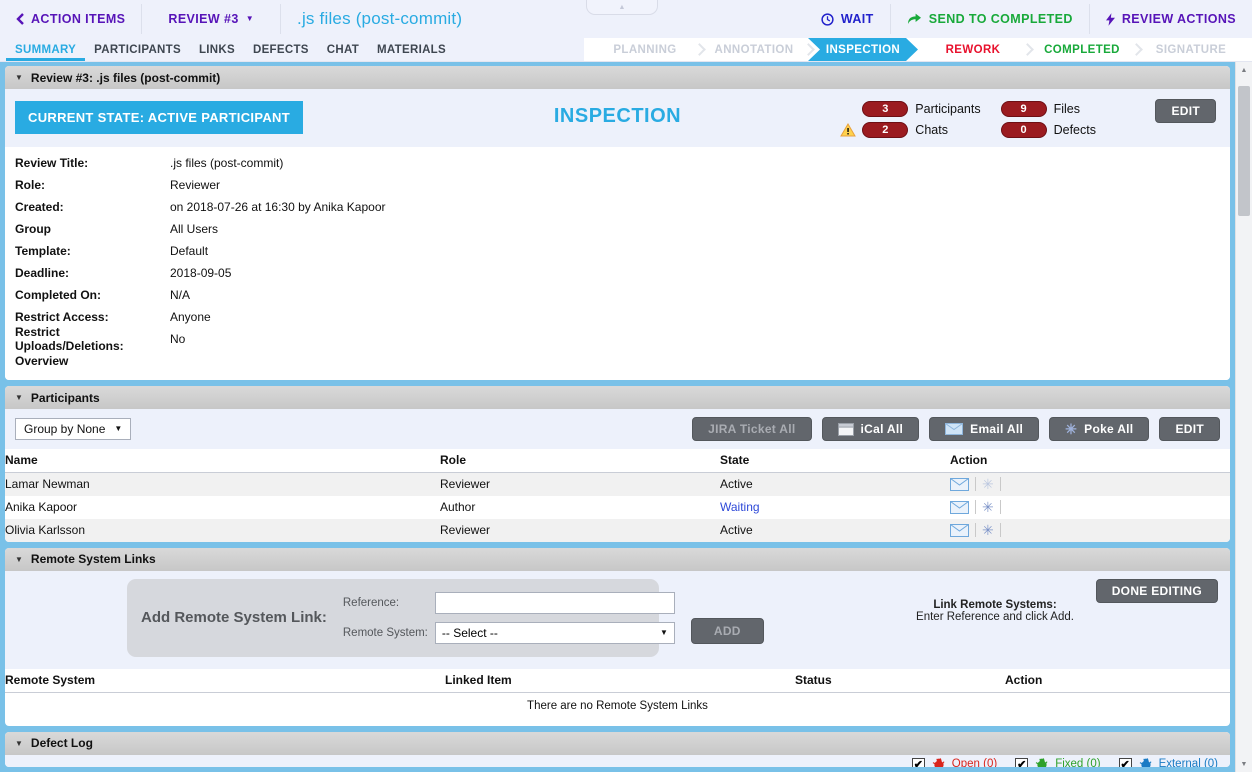 The image size is (1252, 772). What do you see at coordinates (458, 507) in the screenshot?
I see `participant-role: Author` at bounding box center [458, 507].